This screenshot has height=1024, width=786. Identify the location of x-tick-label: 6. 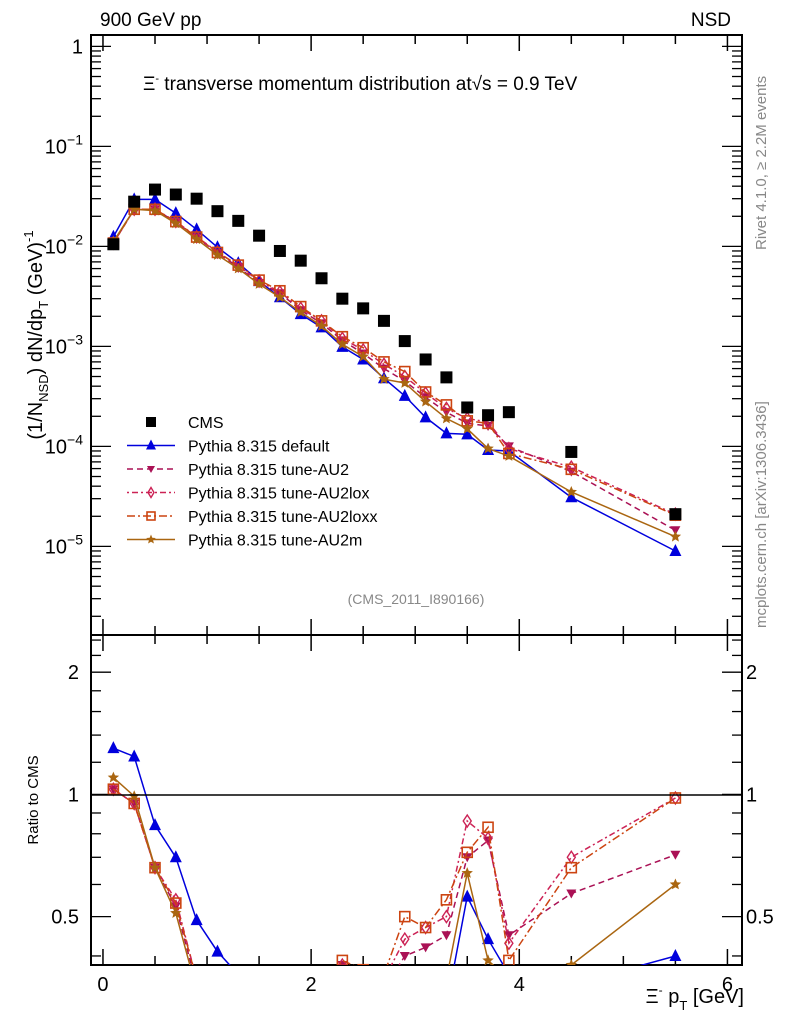
(727, 985).